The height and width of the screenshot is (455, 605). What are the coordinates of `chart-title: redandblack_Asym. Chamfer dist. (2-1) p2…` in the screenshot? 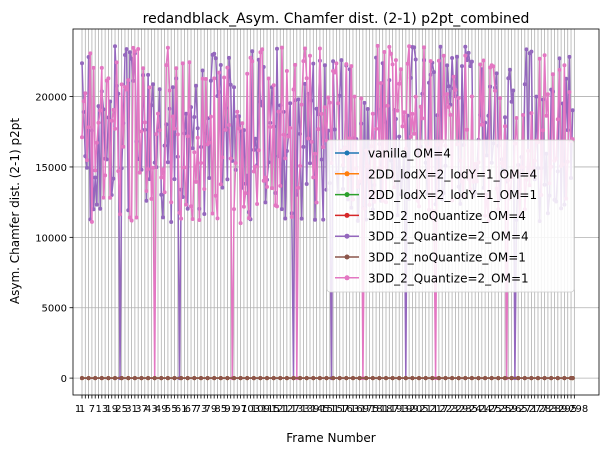 It's located at (336, 19).